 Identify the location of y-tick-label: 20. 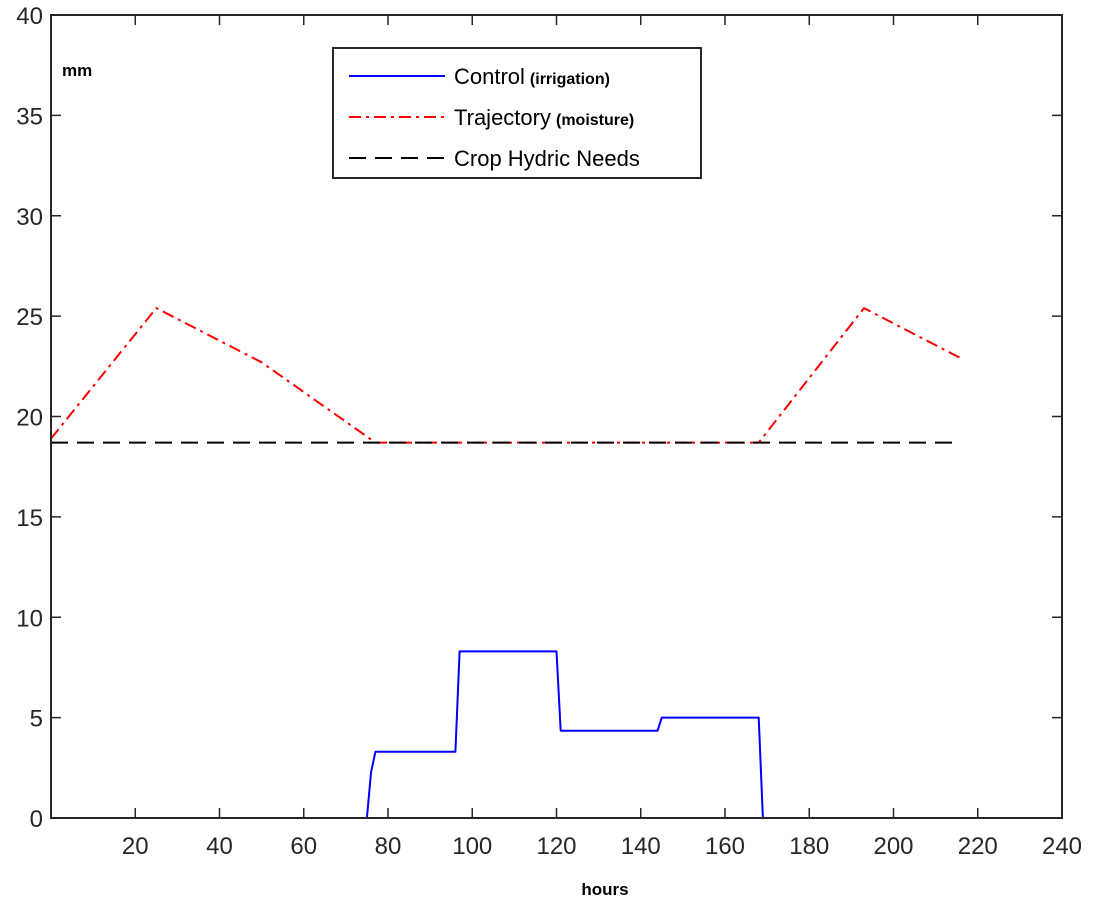
(29, 418).